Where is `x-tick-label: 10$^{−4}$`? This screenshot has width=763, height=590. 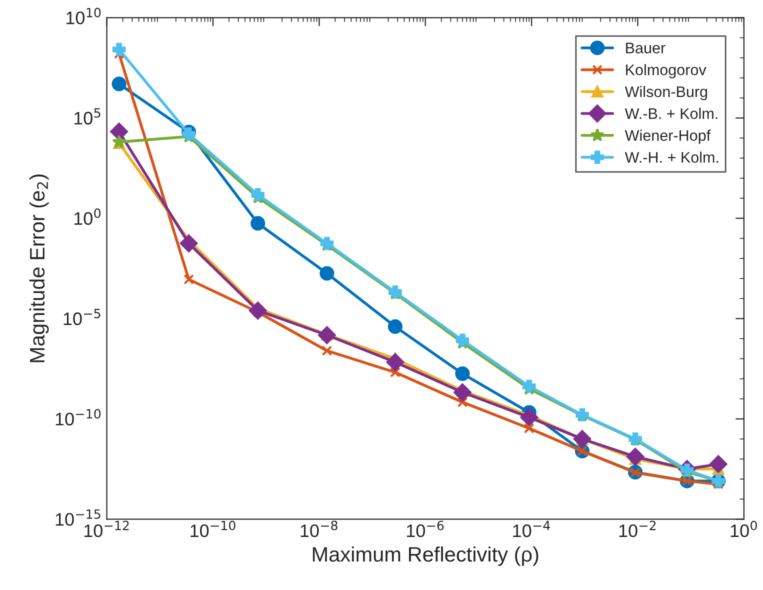 x-tick-label: 10$^{−4}$ is located at coordinates (531, 529).